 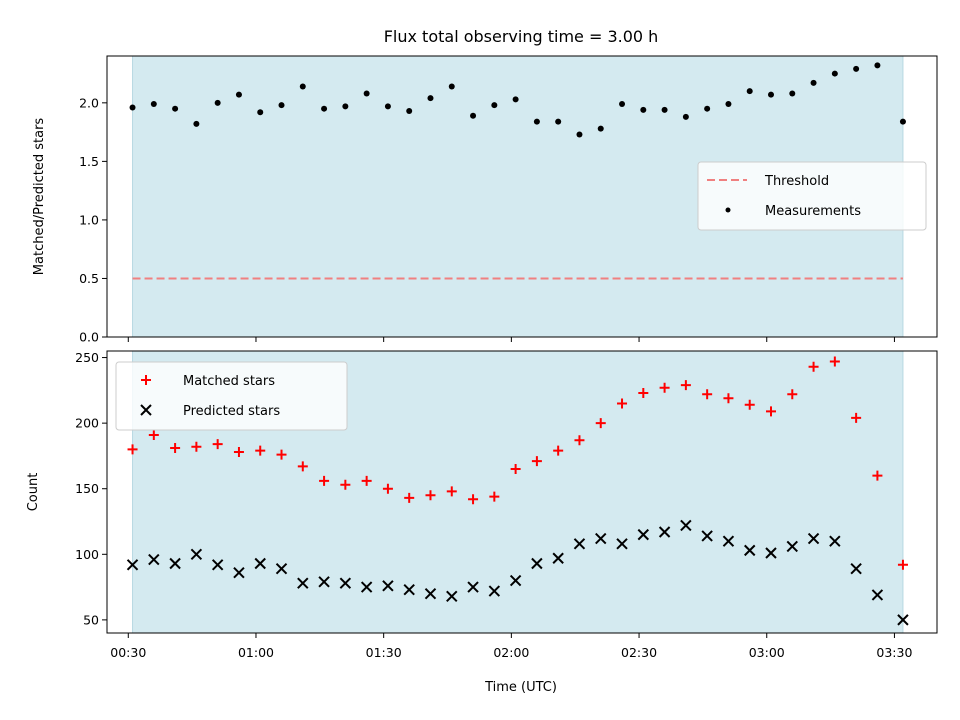 What do you see at coordinates (511, 652) in the screenshot?
I see `x-tick-label: 02:00` at bounding box center [511, 652].